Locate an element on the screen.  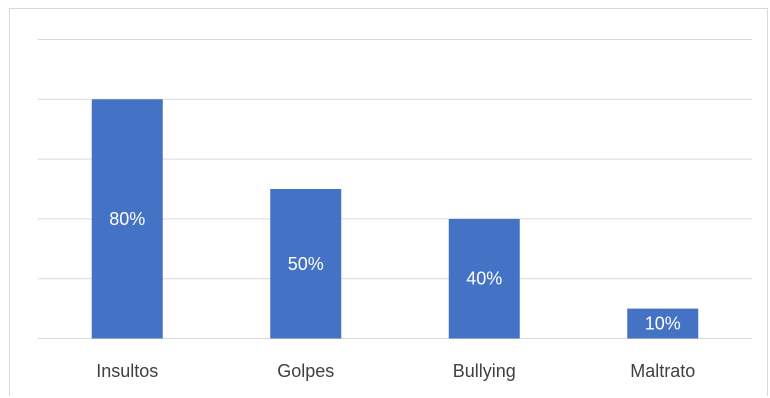
bar-insultos is located at coordinates (127, 219).